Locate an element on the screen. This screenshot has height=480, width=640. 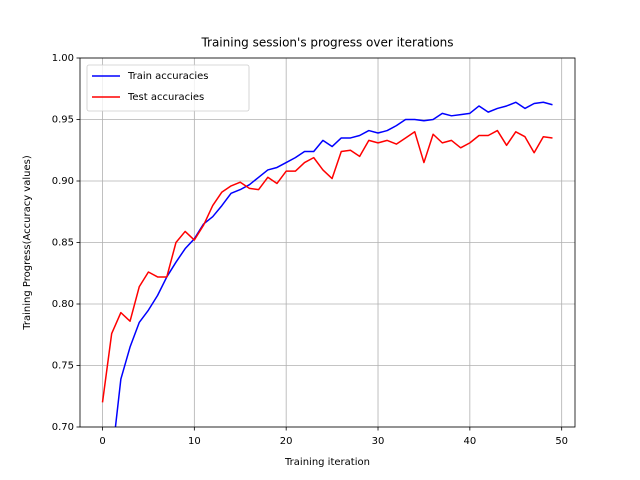
y-tick-label: 0.95 is located at coordinates (63, 120).